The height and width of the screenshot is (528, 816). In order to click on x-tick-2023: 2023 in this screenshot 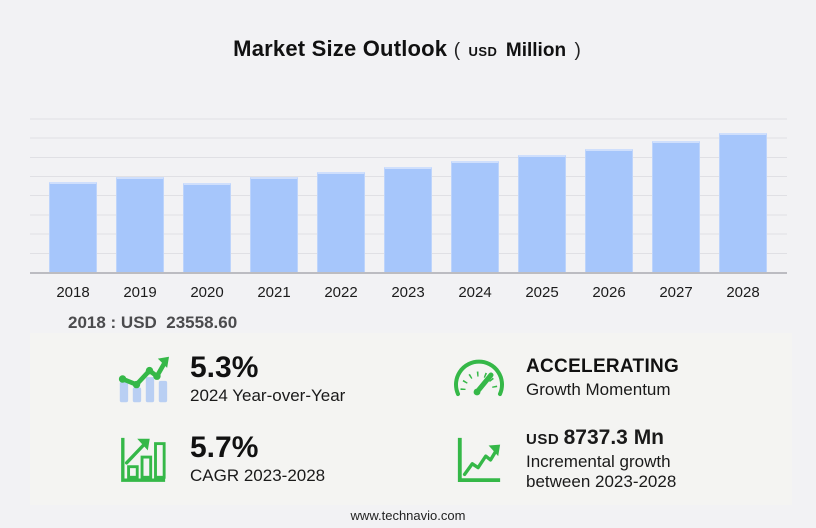, I will do `click(408, 292)`.